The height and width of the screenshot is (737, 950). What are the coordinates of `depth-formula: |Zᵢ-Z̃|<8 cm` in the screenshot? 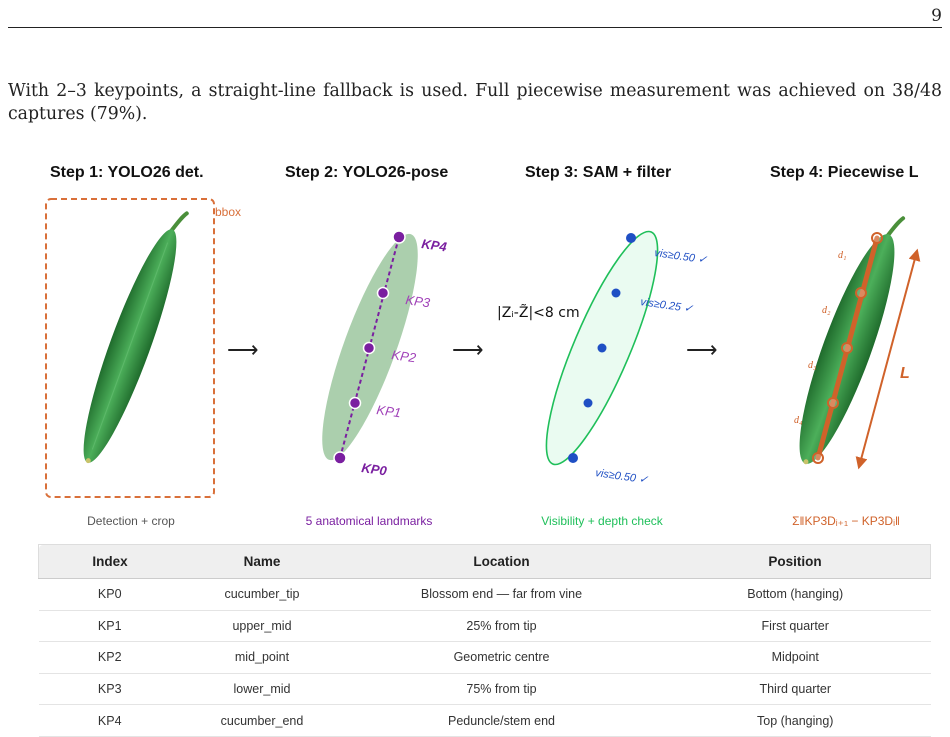 It's located at (538, 312).